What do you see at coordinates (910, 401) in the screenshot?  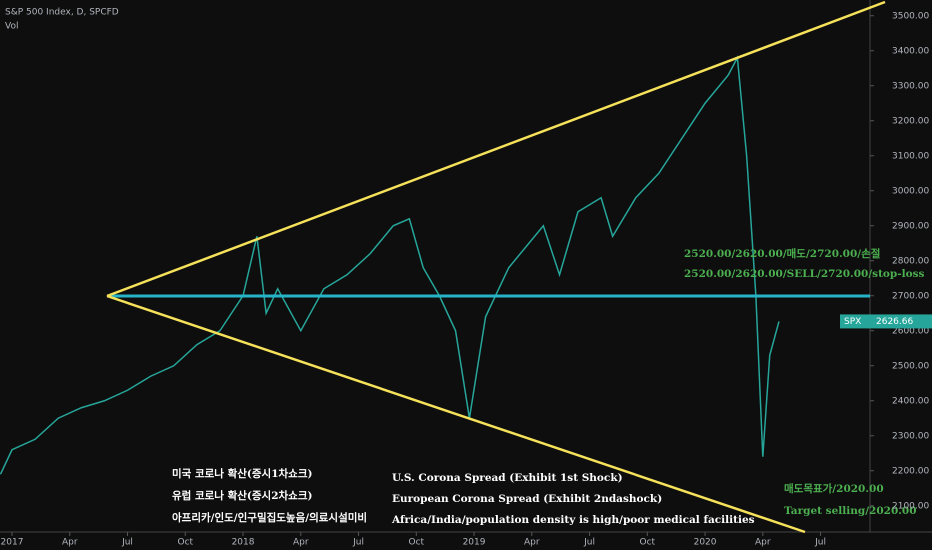 I see `y-tick-label: 2400.00` at bounding box center [910, 401].